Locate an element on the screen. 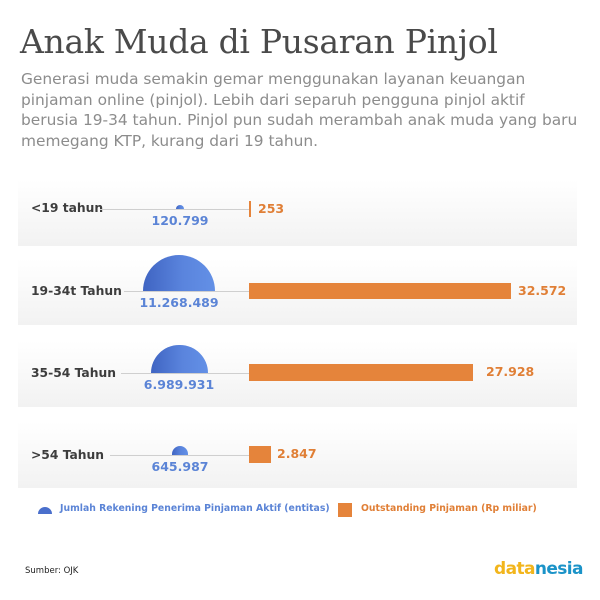 Image resolution: width=600 pixels, height=600 pixels. datanesia-logo: datanesia is located at coordinates (539, 569).